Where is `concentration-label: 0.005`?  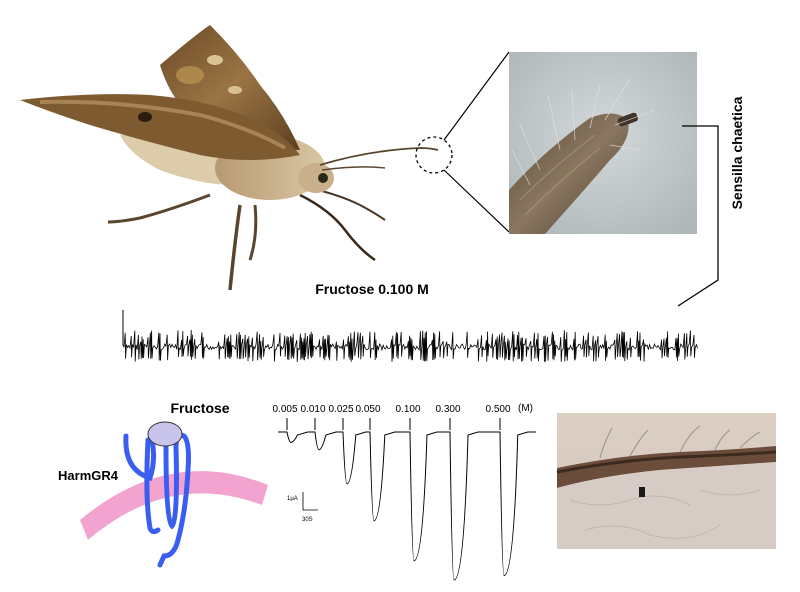 concentration-label: 0.005 is located at coordinates (284, 409).